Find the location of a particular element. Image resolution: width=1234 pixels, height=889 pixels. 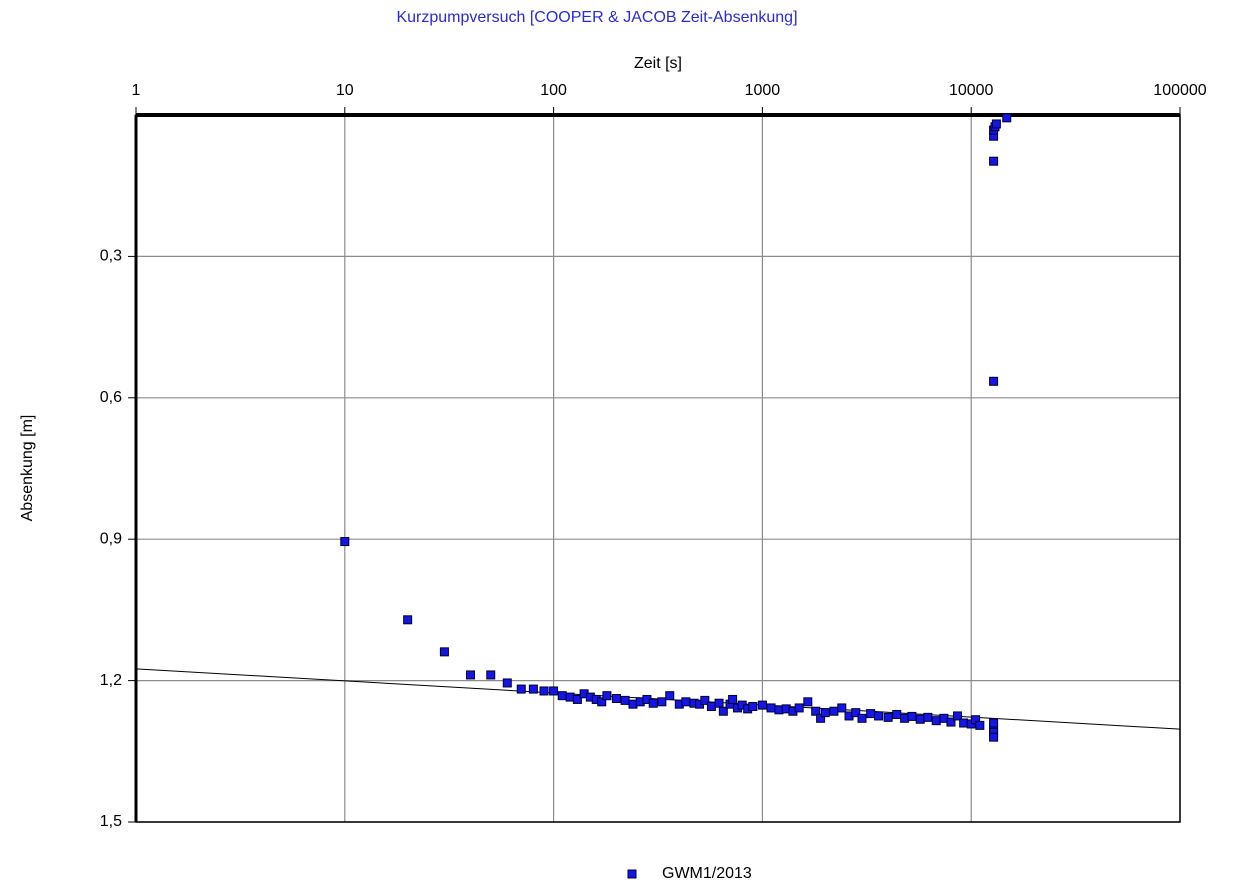

legend-label: GWM1/2013 is located at coordinates (707, 873).